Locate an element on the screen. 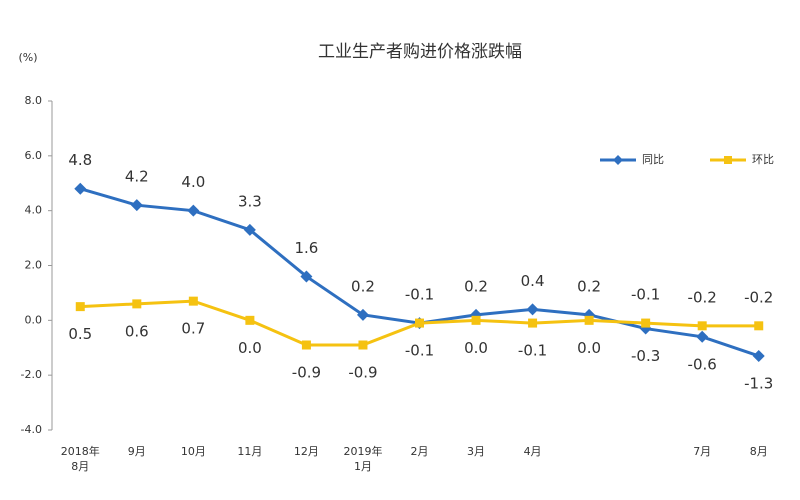 This screenshot has height=500, width=800. legend-label: 环比 is located at coordinates (763, 159).